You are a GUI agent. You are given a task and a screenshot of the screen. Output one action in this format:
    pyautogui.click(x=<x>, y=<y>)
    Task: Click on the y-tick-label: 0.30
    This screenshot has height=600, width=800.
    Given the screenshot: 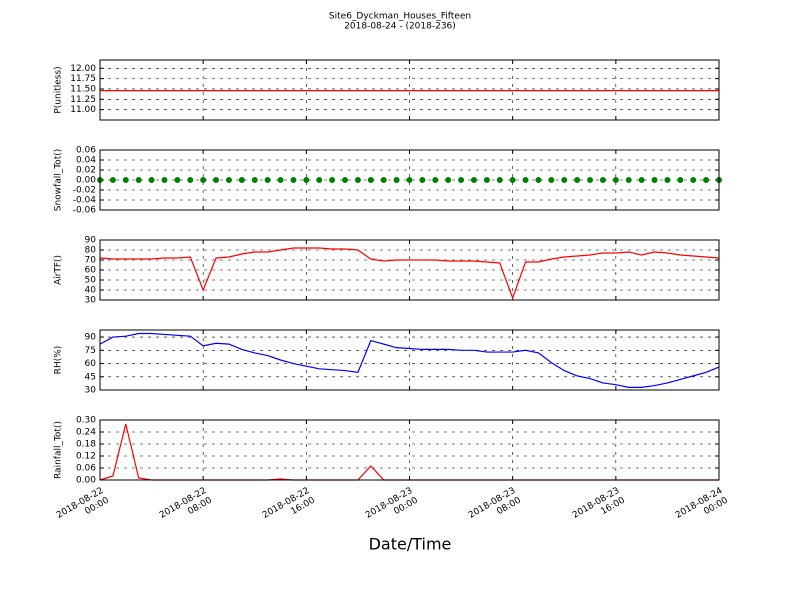 What is the action you would take?
    pyautogui.click(x=86, y=421)
    